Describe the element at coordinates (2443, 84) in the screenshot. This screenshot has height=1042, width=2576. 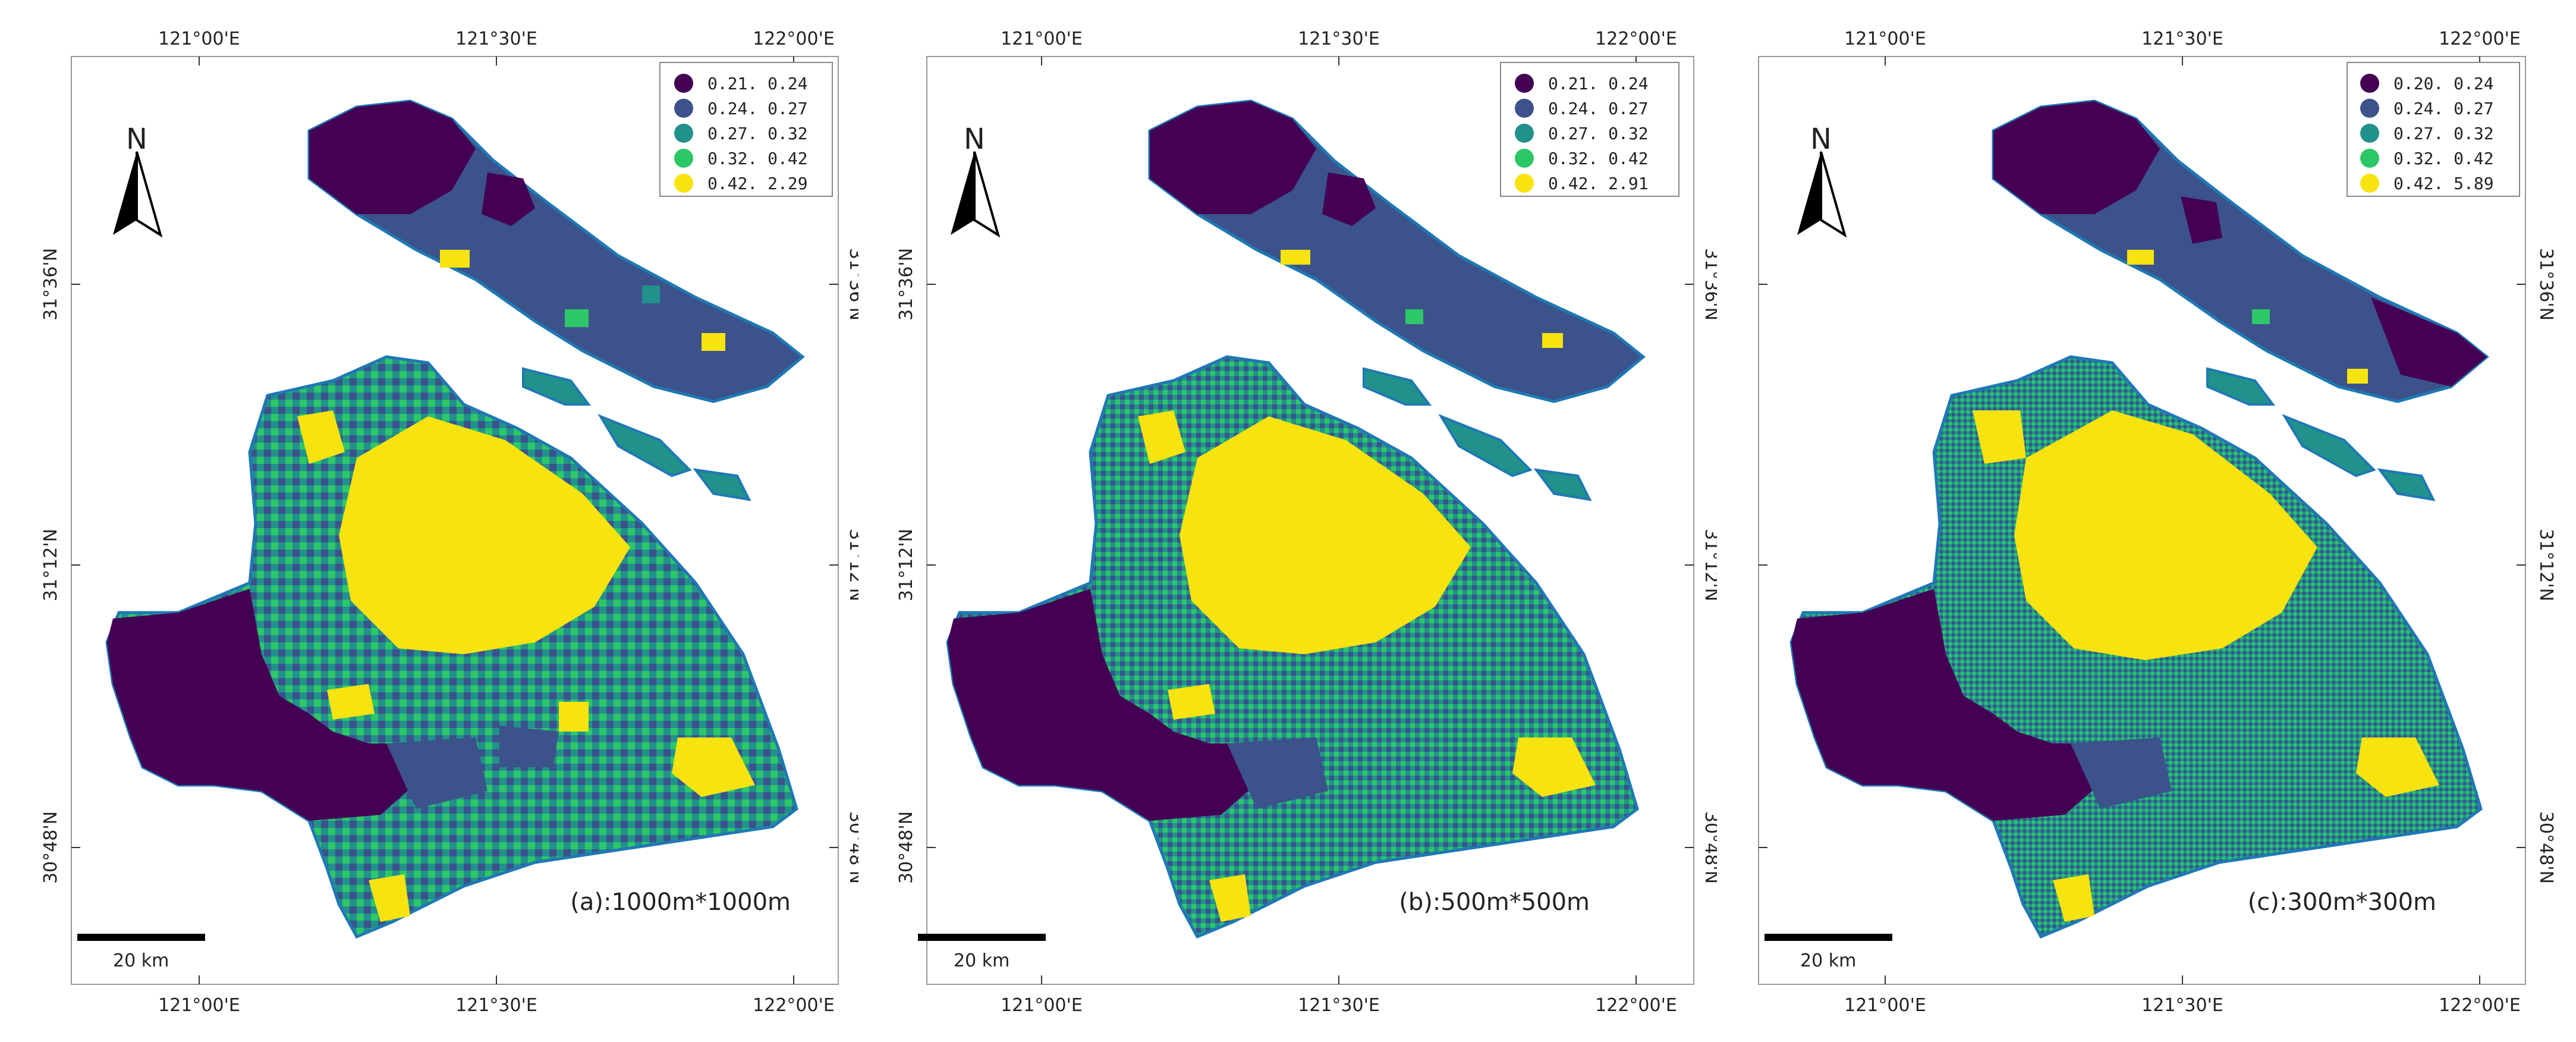
I see `legend-label: 0.20. 0.24` at that location.